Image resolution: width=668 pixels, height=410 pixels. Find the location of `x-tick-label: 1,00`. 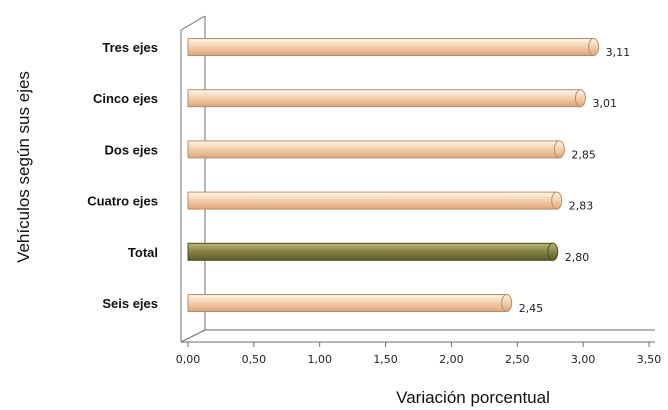

x-tick-label: 1,00 is located at coordinates (319, 359).